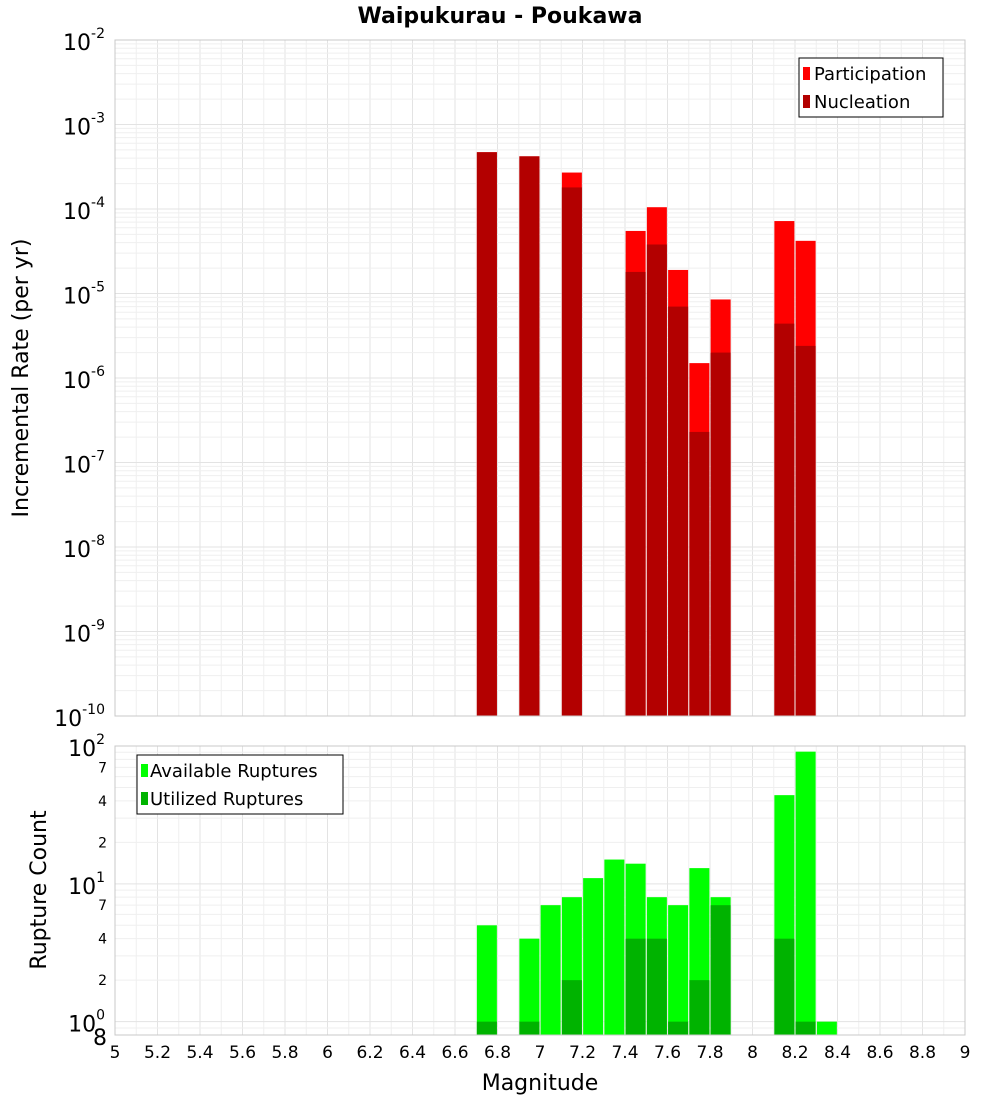 The image size is (1000, 1100). I want to click on legend-label: Participation, so click(870, 74).